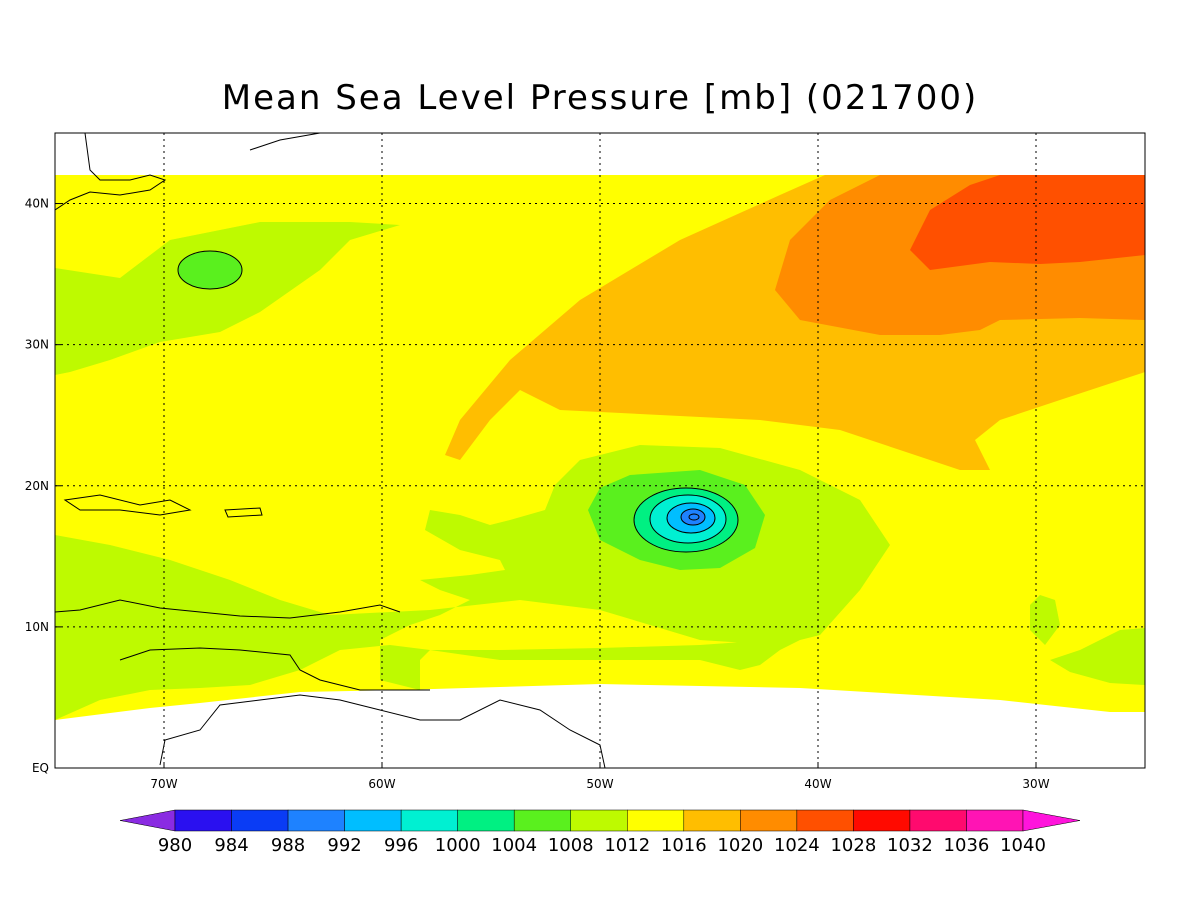 The width and height of the screenshot is (1200, 900). I want to click on lat-tick-label: 20N, so click(37, 486).